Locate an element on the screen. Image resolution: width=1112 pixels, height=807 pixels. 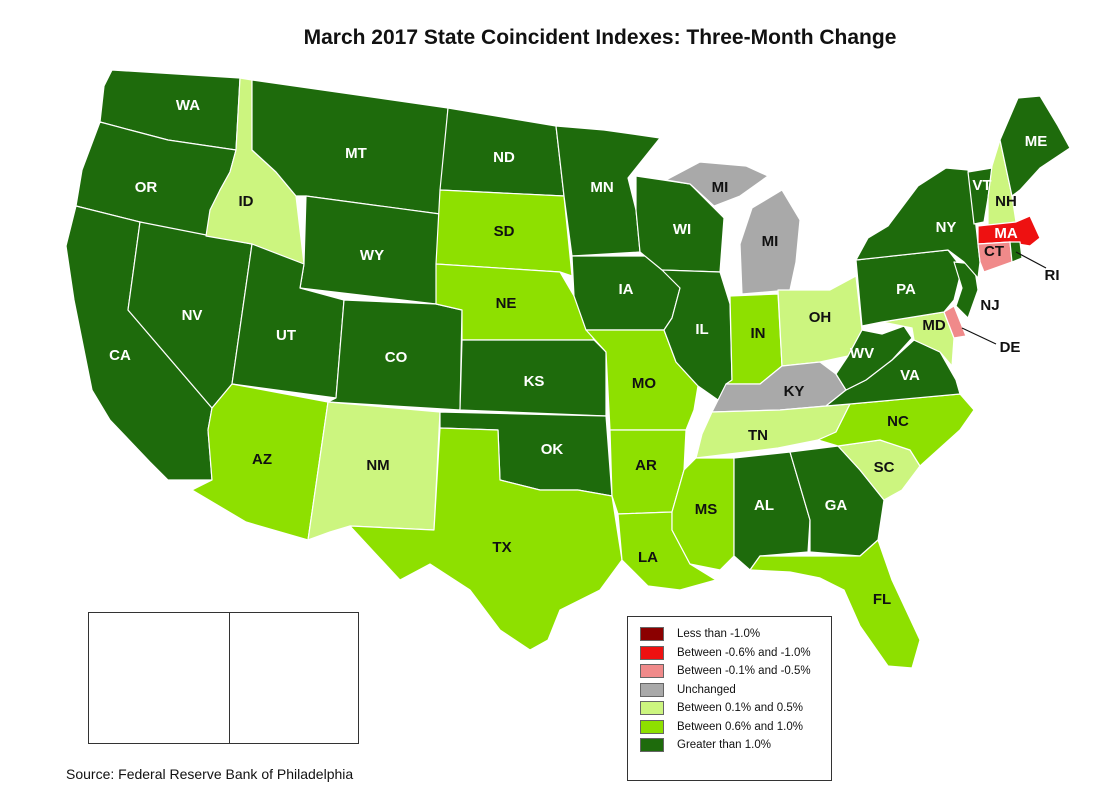
label-nv: NV is located at coordinates (192, 315).